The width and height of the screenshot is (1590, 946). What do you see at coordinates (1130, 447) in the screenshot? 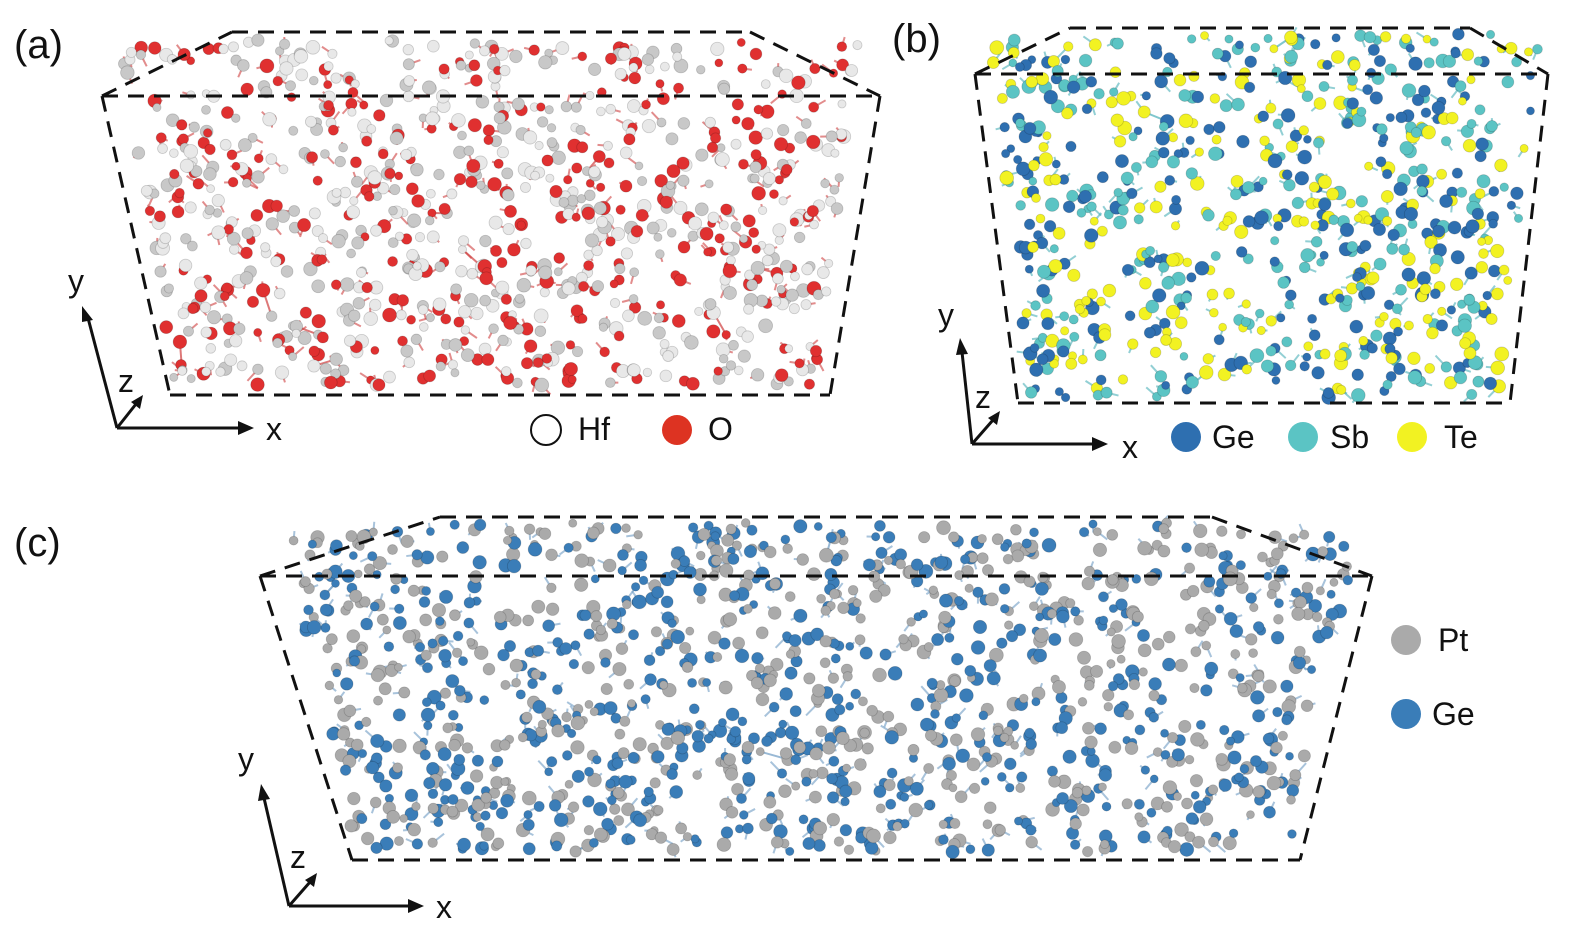
I see `x-axis-label: x` at bounding box center [1130, 447].